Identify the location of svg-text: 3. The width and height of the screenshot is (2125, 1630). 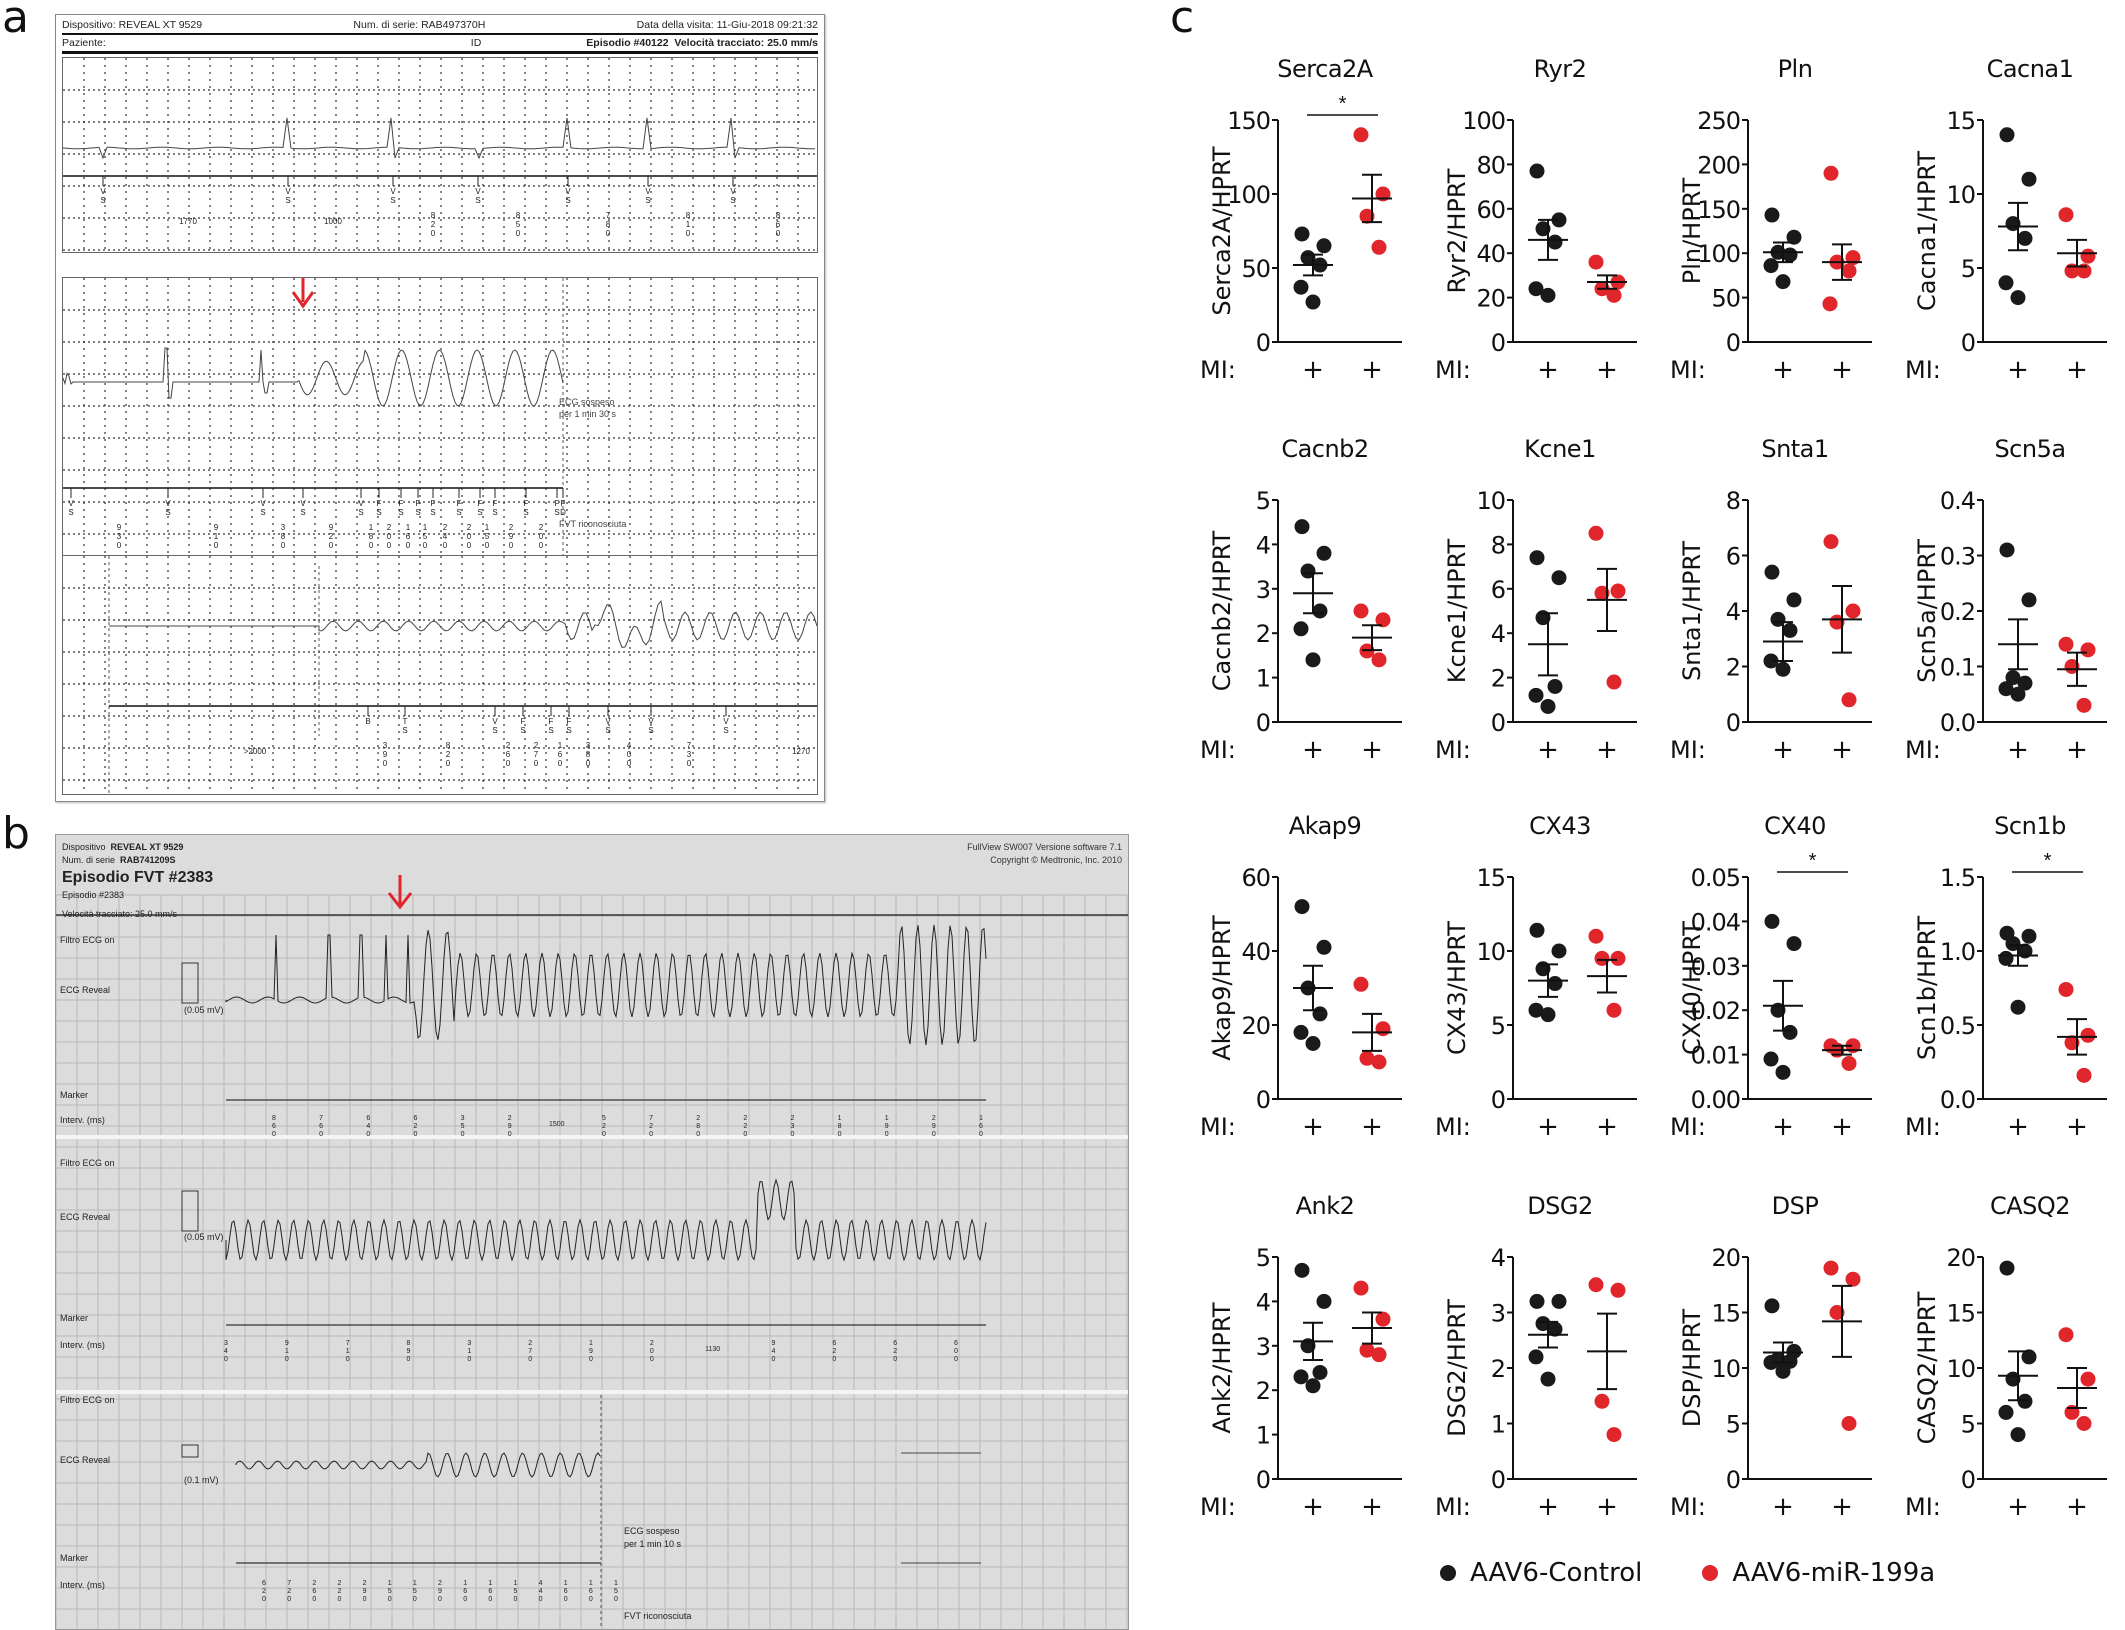
(793, 1126).